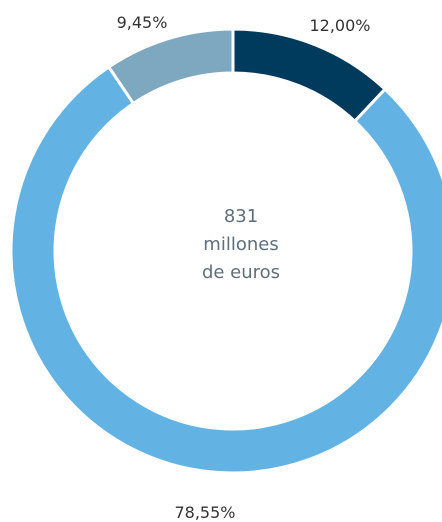  What do you see at coordinates (241, 272) in the screenshot?
I see `center-text-currency: de euros` at bounding box center [241, 272].